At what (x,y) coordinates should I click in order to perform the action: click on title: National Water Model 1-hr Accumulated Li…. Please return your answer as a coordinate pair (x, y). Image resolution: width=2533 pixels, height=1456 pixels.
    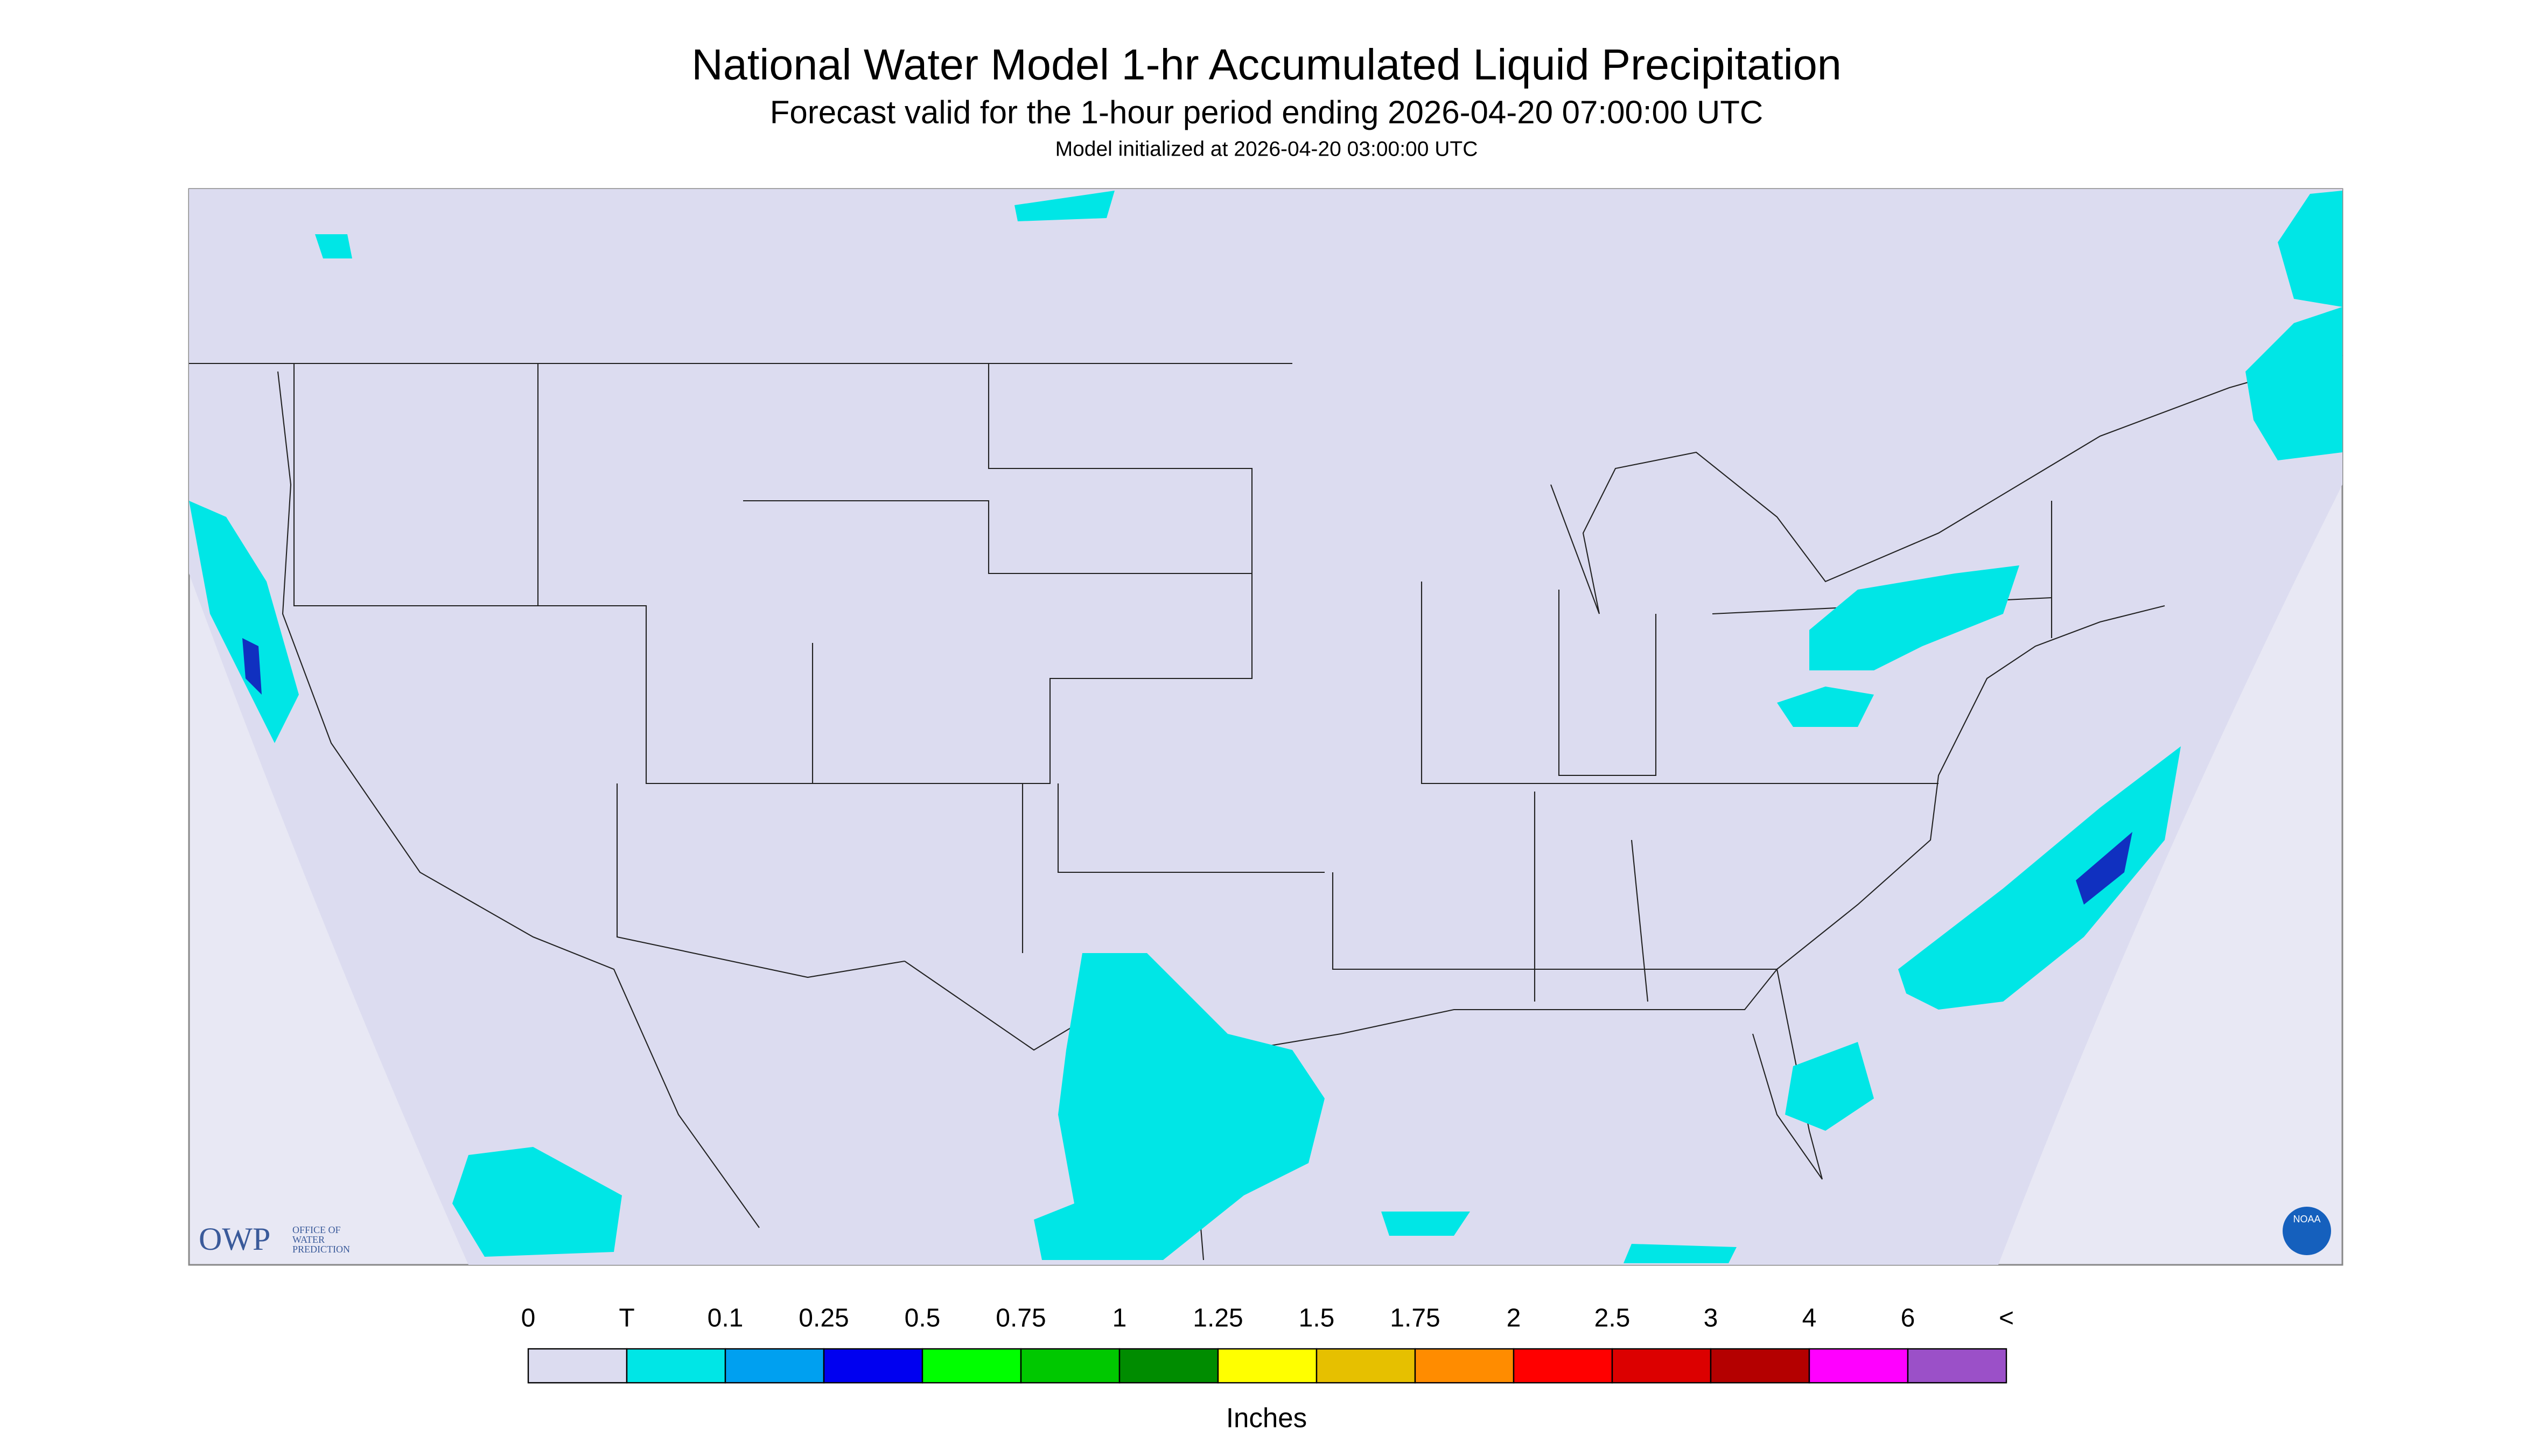
    Looking at the image, I should click on (1266, 64).